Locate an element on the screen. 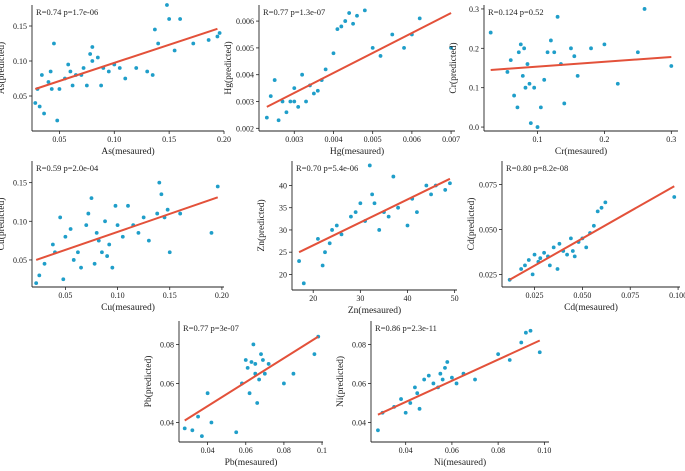 The image size is (685, 471). x-tick-label: 0.050 is located at coordinates (582, 295).